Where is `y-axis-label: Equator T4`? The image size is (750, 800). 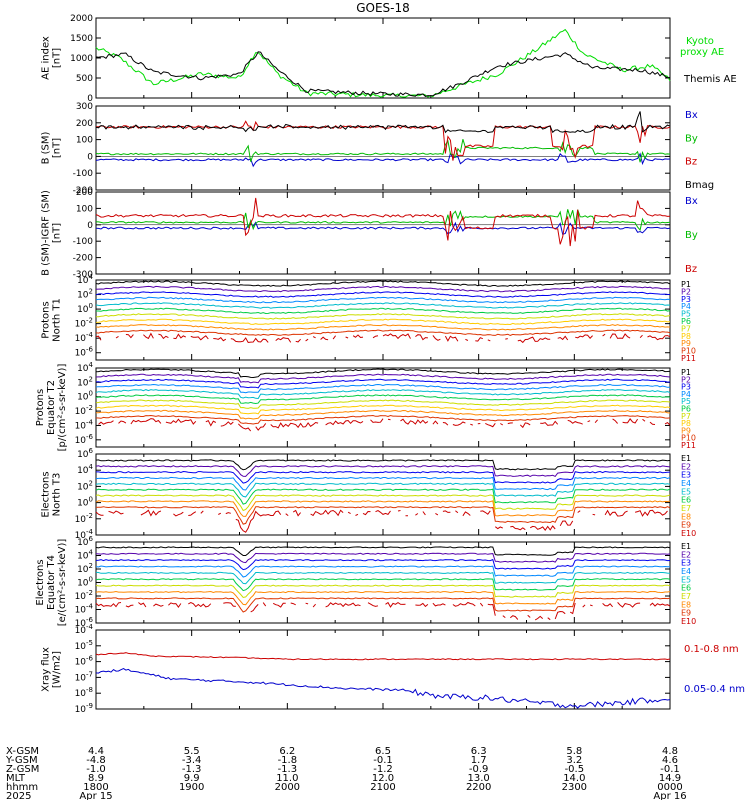
y-axis-label: Equator T4 is located at coordinates (51, 582).